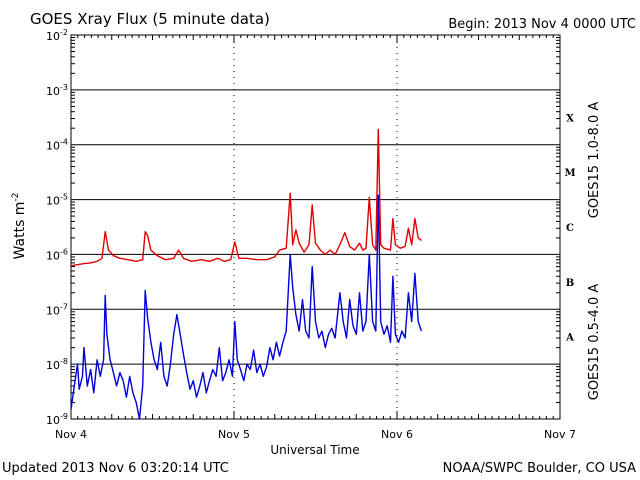 Image resolution: width=640 pixels, height=480 pixels. Describe the element at coordinates (570, 118) in the screenshot. I see `flare-class-x: X` at that location.